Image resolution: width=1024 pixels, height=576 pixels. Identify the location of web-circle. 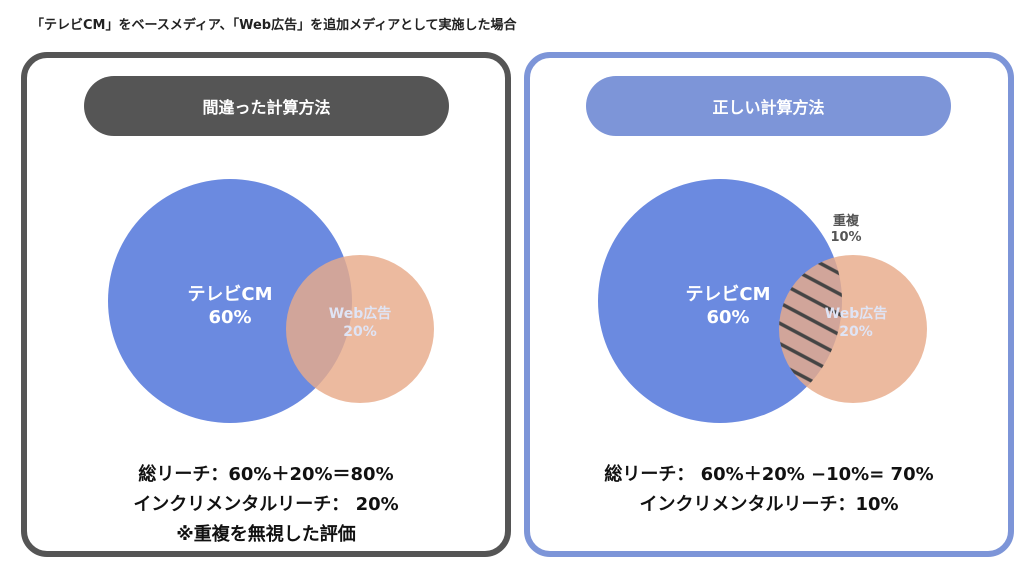
(360, 329).